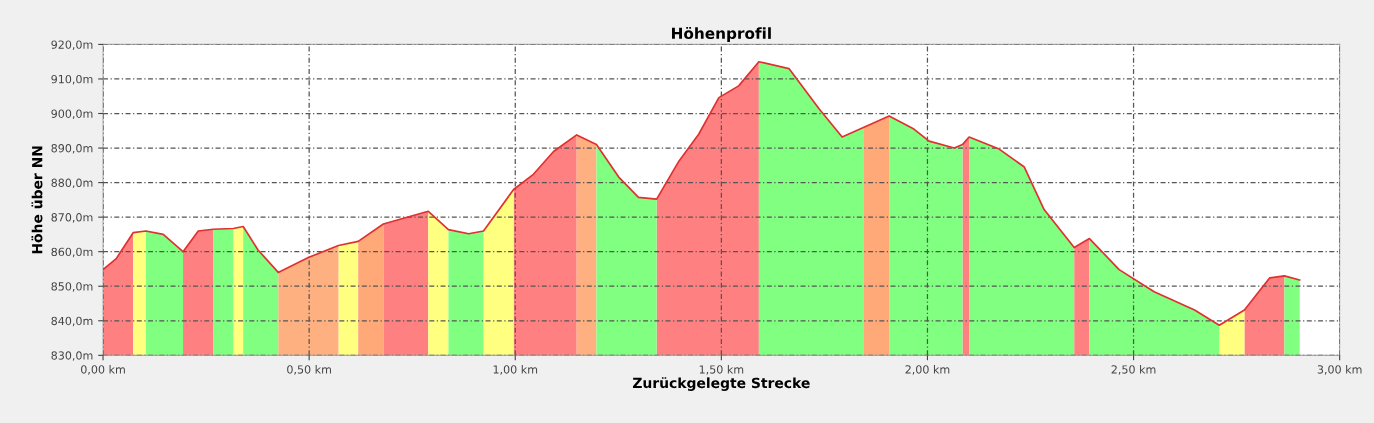 This screenshot has width=1374, height=423. Describe the element at coordinates (72, 183) in the screenshot. I see `y-tick-label: 880,0m` at that location.